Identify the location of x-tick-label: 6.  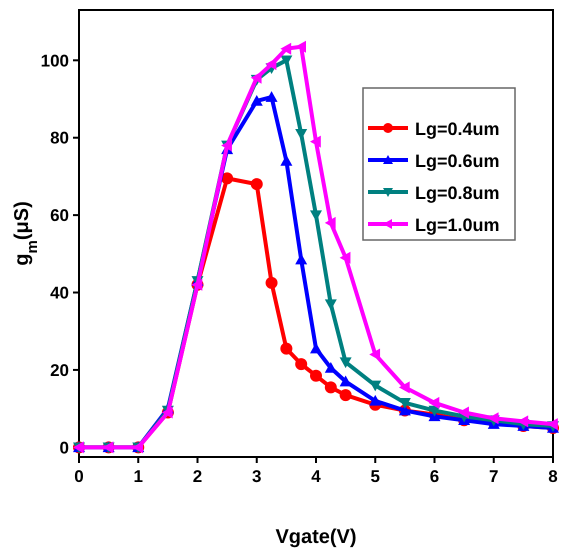
(435, 476).